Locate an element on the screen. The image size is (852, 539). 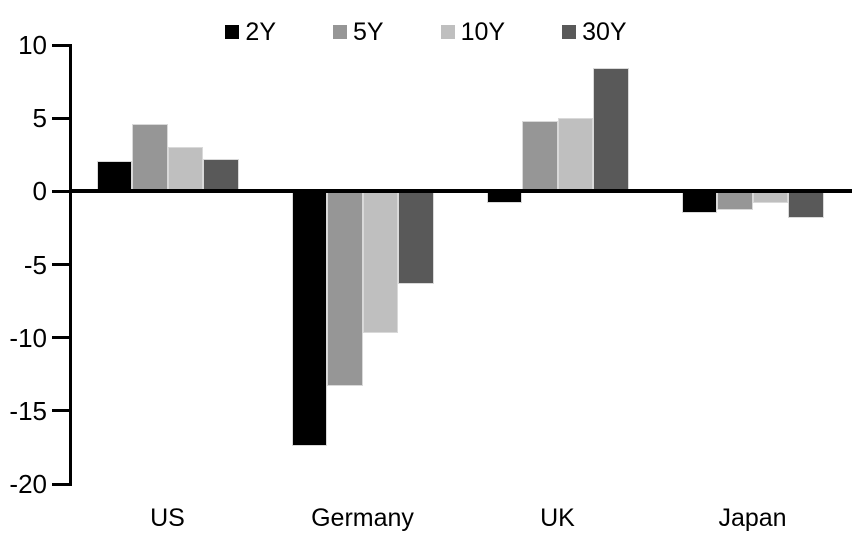
legend-item-2y: 2Y is located at coordinates (250, 32).